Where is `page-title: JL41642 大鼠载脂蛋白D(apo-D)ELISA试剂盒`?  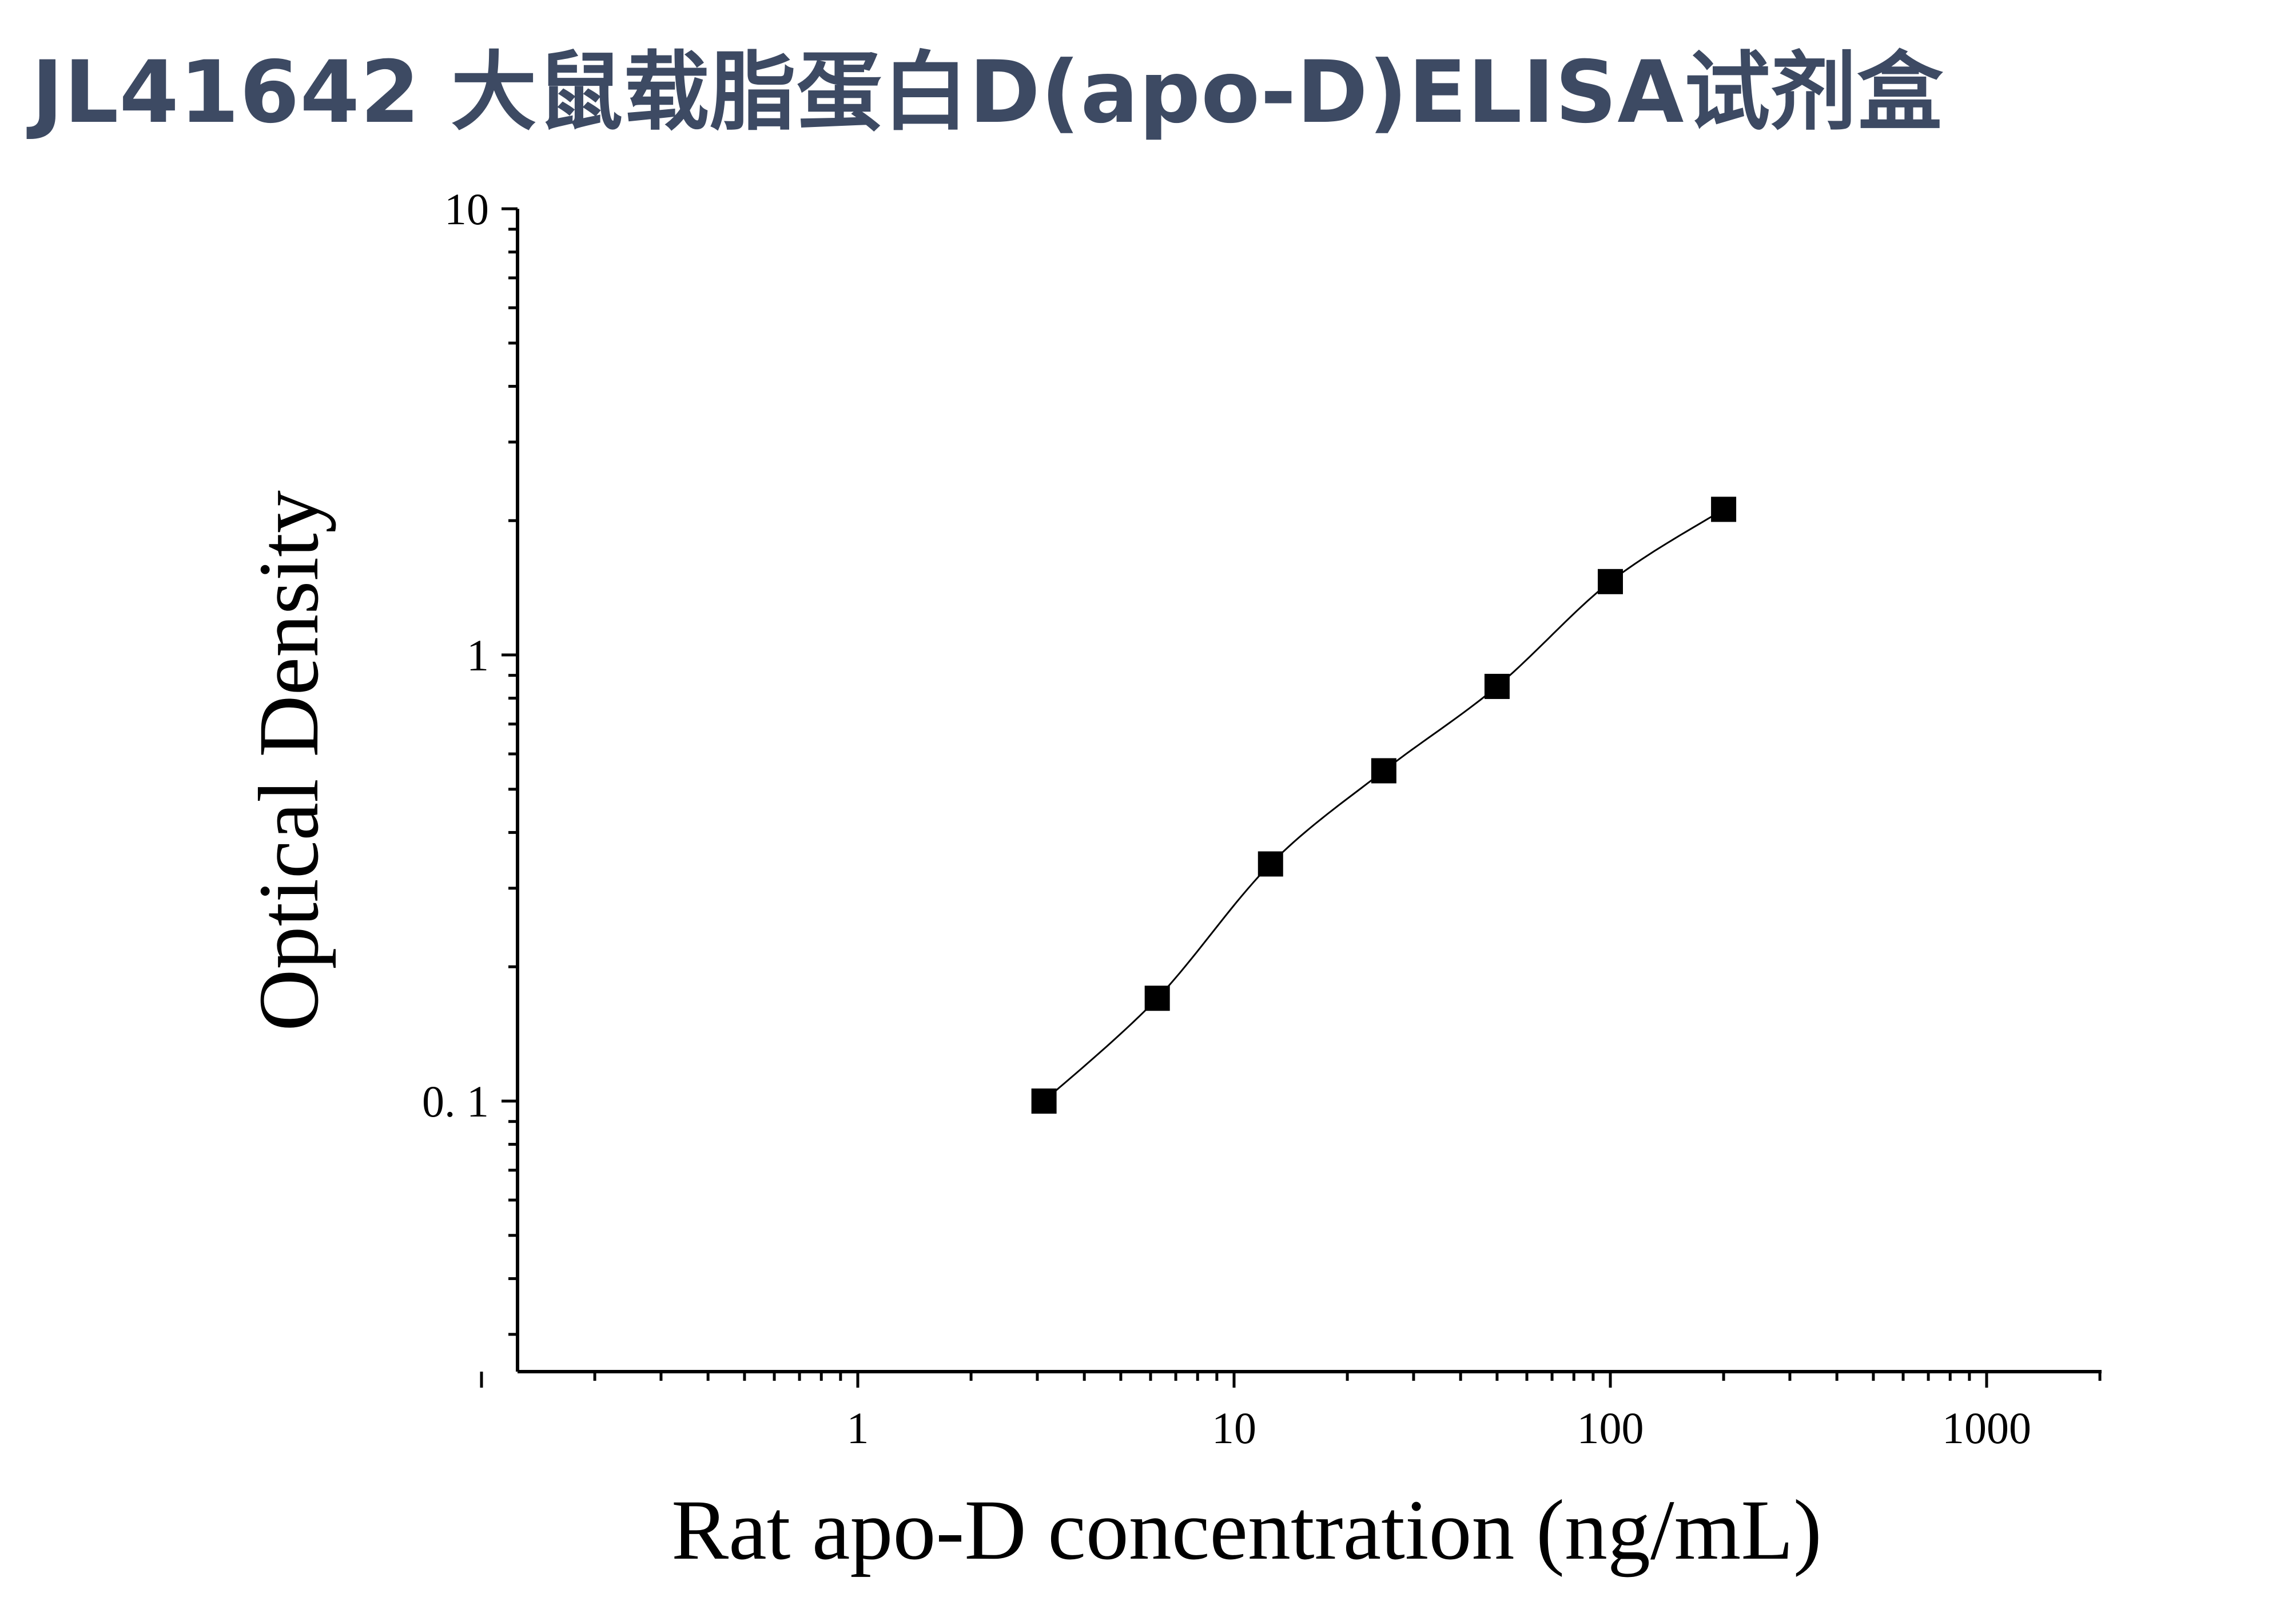 page-title: JL41642 大鼠载脂蛋白D(apo-D)ELISA试剂盒 is located at coordinates (987, 92).